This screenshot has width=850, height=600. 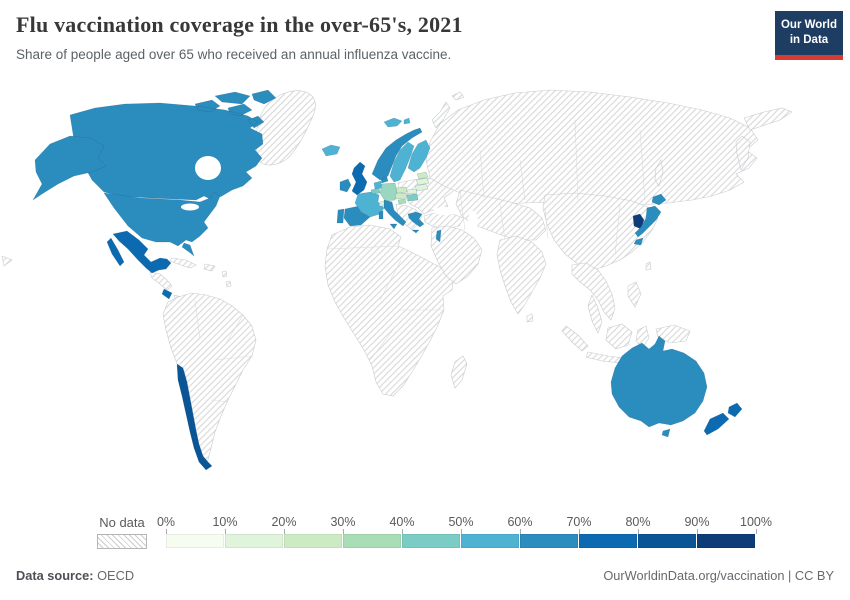 I want to click on country-sweden, so click(x=402, y=162).